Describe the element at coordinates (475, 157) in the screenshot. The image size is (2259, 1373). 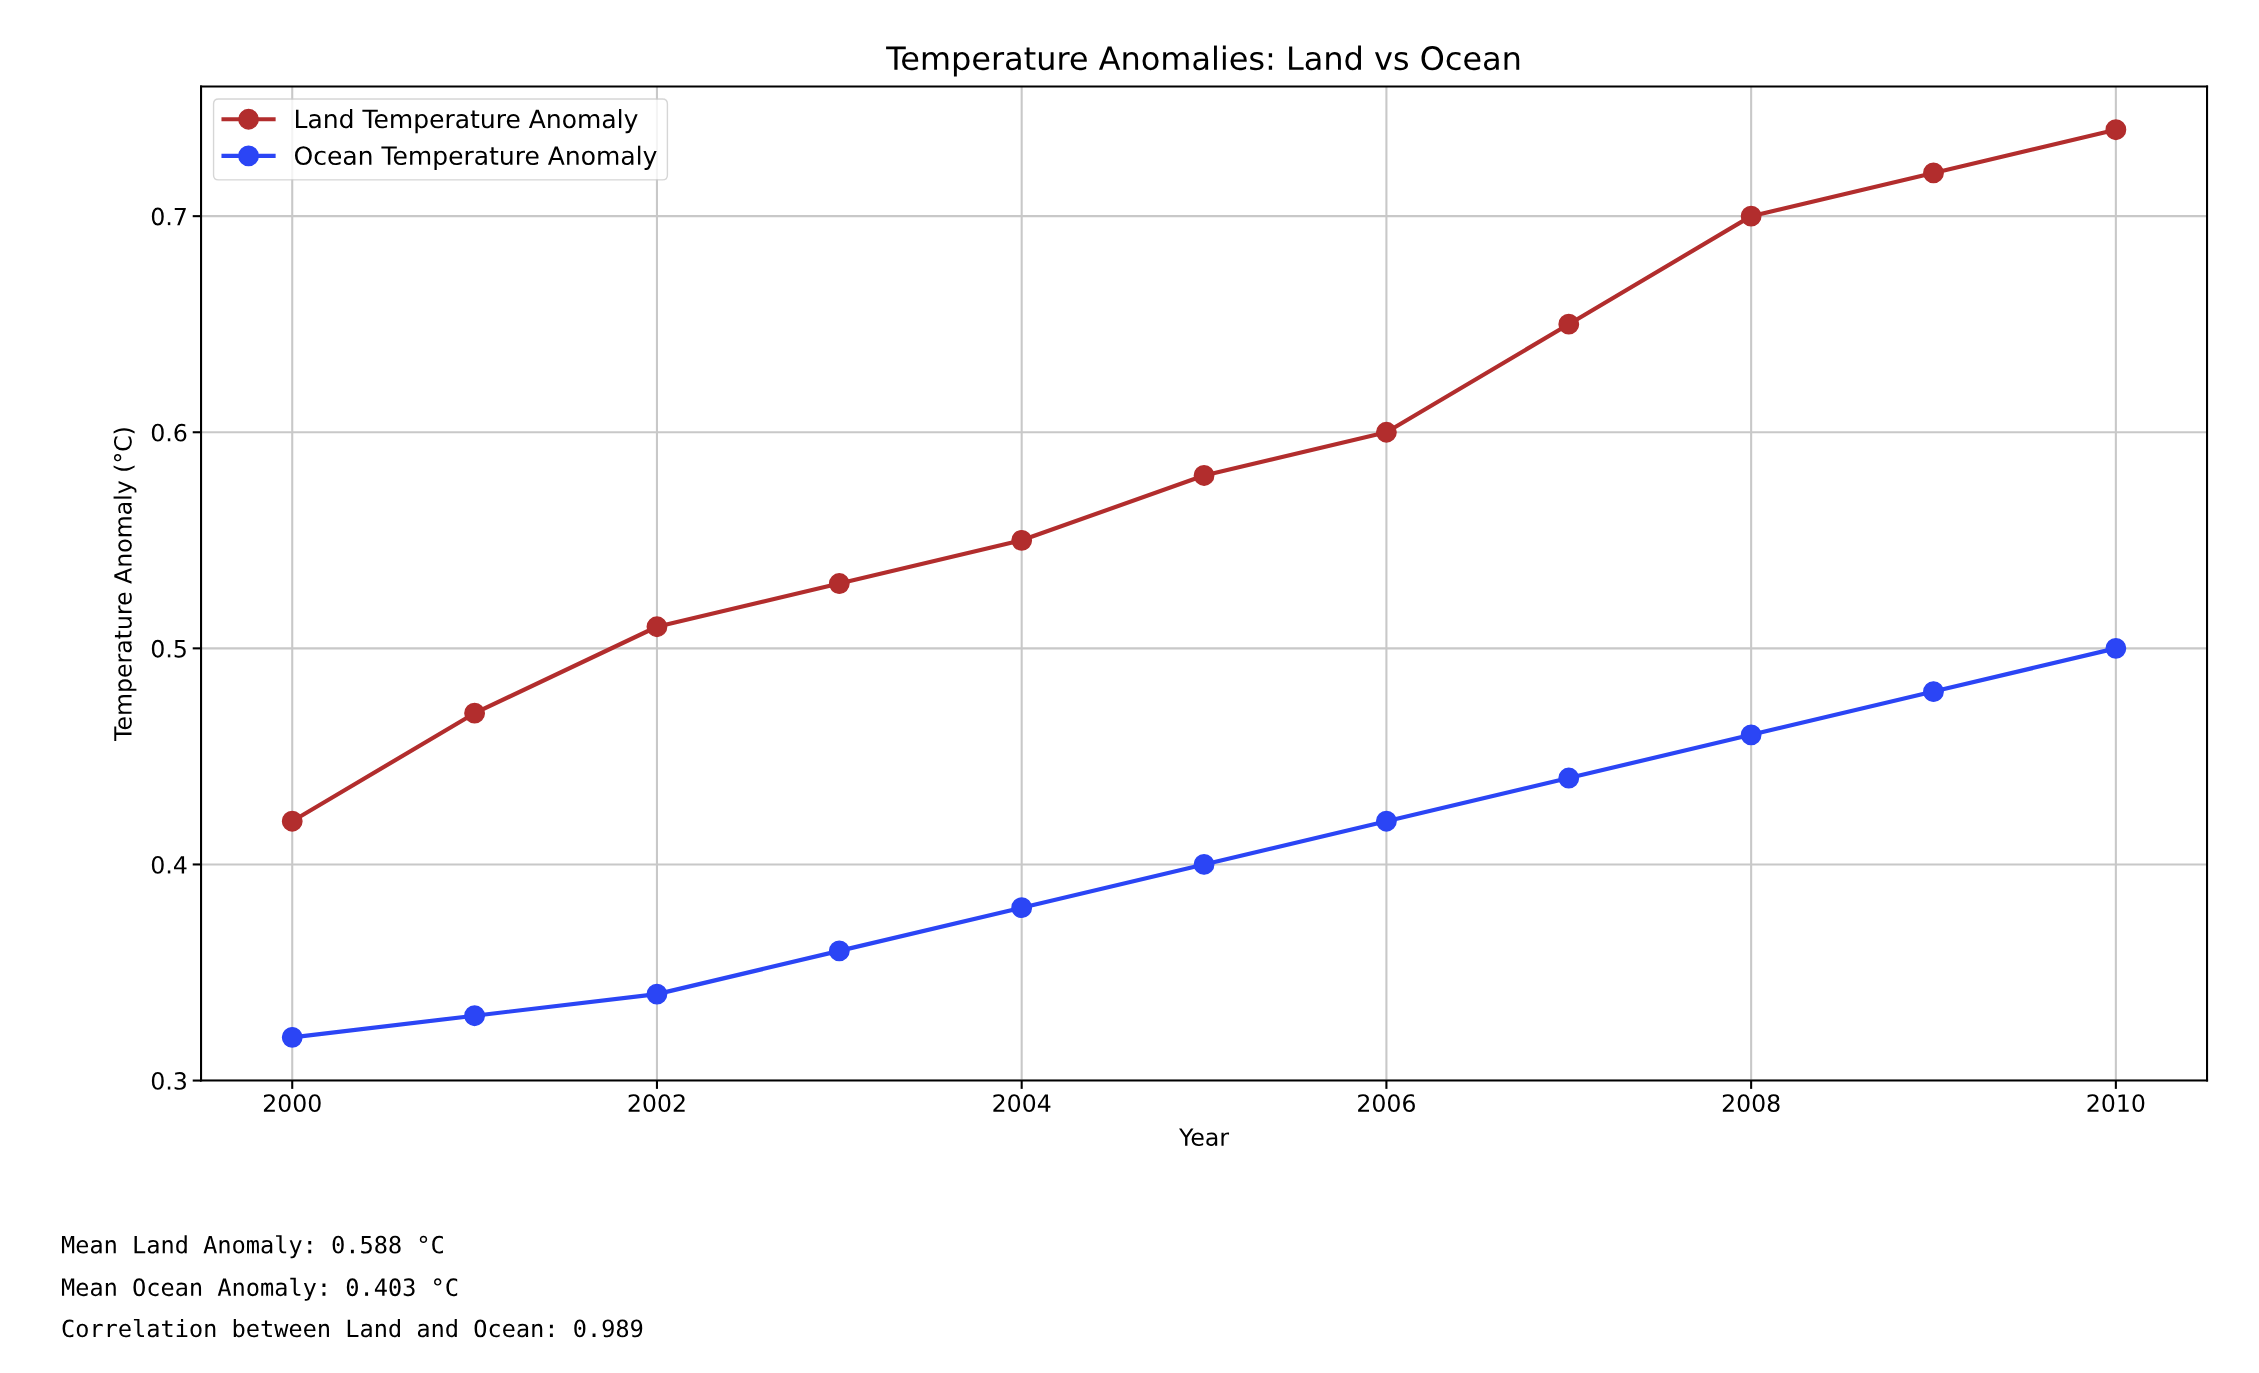
I see `legend-label: Ocean Temperature Anomaly` at that location.